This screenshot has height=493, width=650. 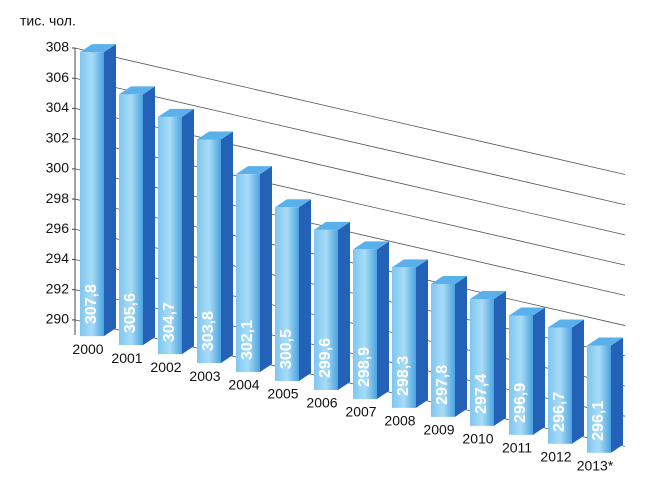 I want to click on value-label: 300,5, so click(x=286, y=349).